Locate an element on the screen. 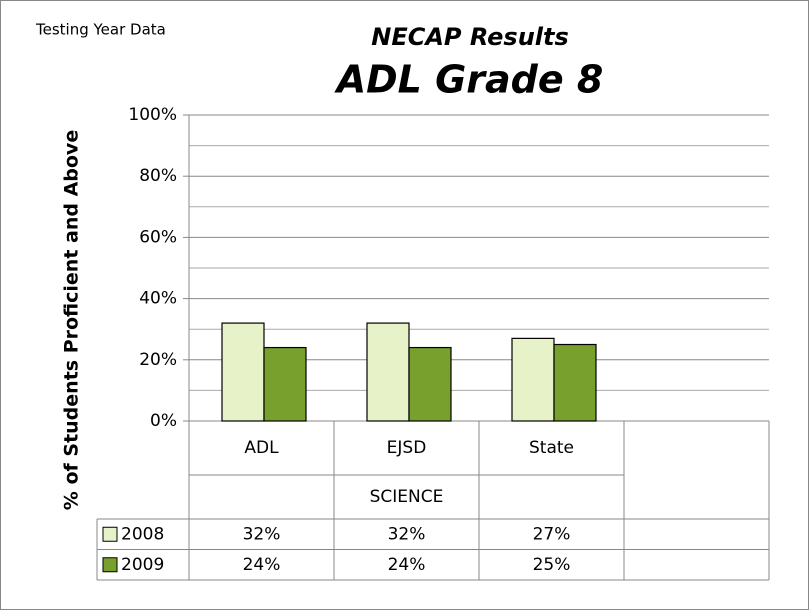  x-tick-label: ADL is located at coordinates (261, 448).